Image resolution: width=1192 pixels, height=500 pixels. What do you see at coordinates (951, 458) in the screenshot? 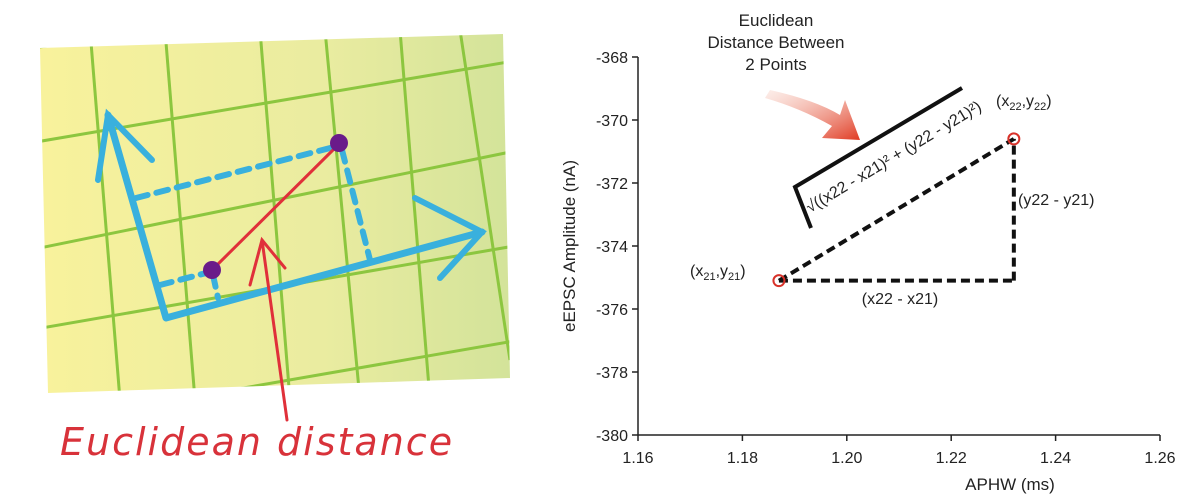
I see `x-tick-label: 1.22` at bounding box center [951, 458].